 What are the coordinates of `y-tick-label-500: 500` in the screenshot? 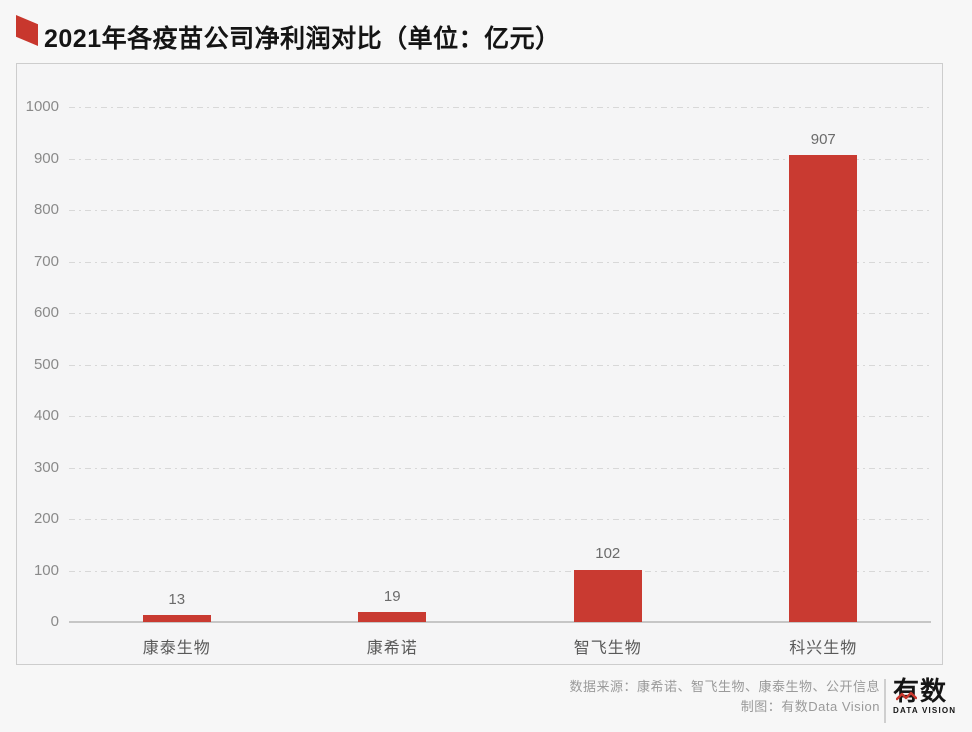 It's located at (46, 364).